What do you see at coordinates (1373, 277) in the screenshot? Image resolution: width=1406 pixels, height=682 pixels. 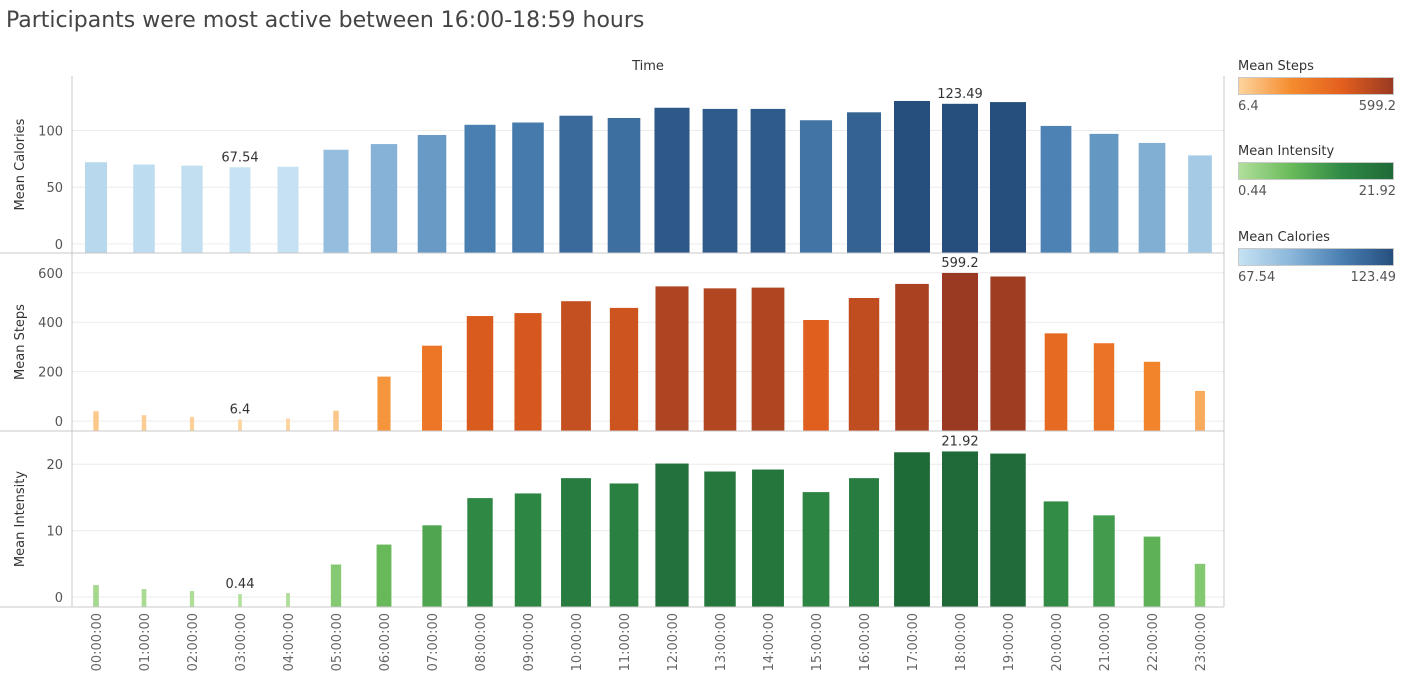 I see `legend-max: 123.49` at bounding box center [1373, 277].